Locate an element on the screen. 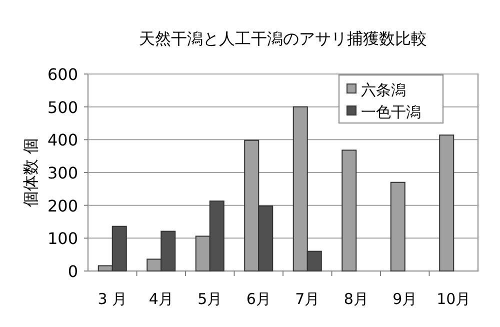  x-tick-label: 5月 is located at coordinates (210, 299).